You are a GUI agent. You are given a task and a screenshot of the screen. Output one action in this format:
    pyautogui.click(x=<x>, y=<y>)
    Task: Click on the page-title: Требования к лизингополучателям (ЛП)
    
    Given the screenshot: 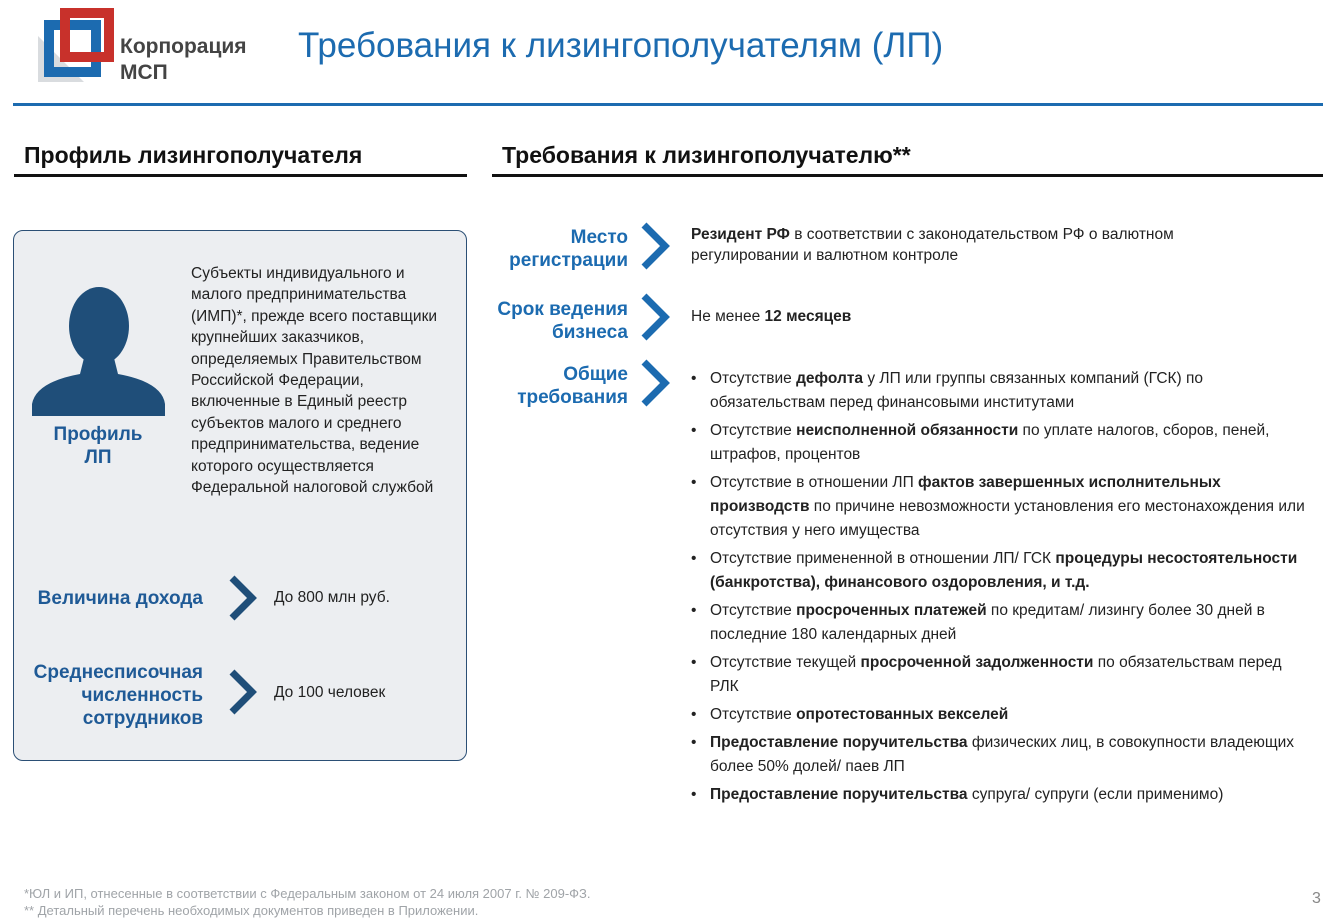 What is the action you would take?
    pyautogui.click(x=621, y=45)
    